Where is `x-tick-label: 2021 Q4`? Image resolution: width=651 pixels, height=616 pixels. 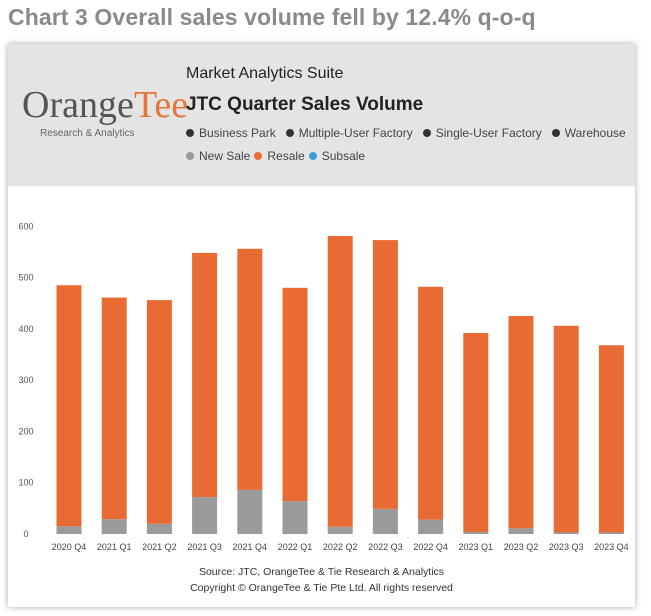
x-tick-label: 2021 Q4 is located at coordinates (250, 547).